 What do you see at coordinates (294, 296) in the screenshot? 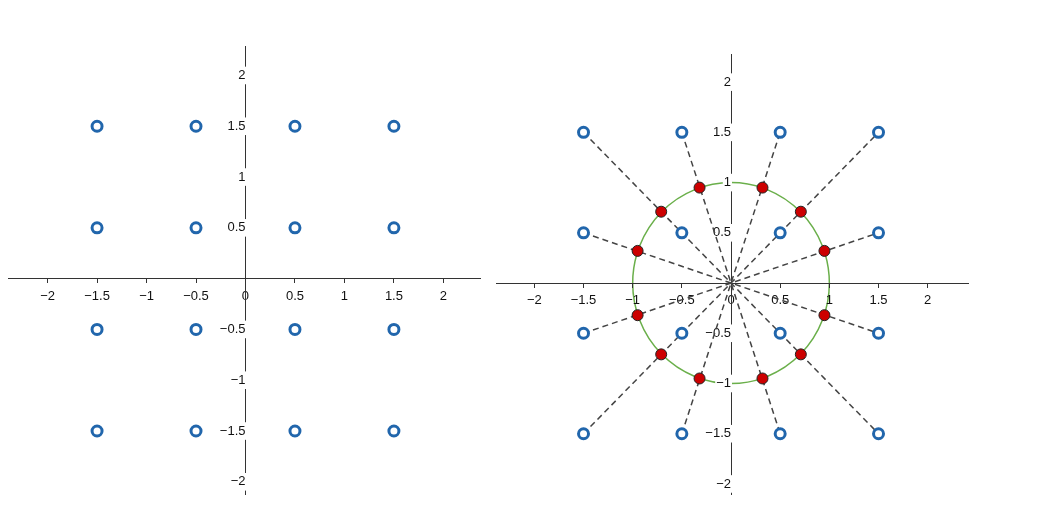
I see `x-tick-label: 0.5` at bounding box center [294, 296].